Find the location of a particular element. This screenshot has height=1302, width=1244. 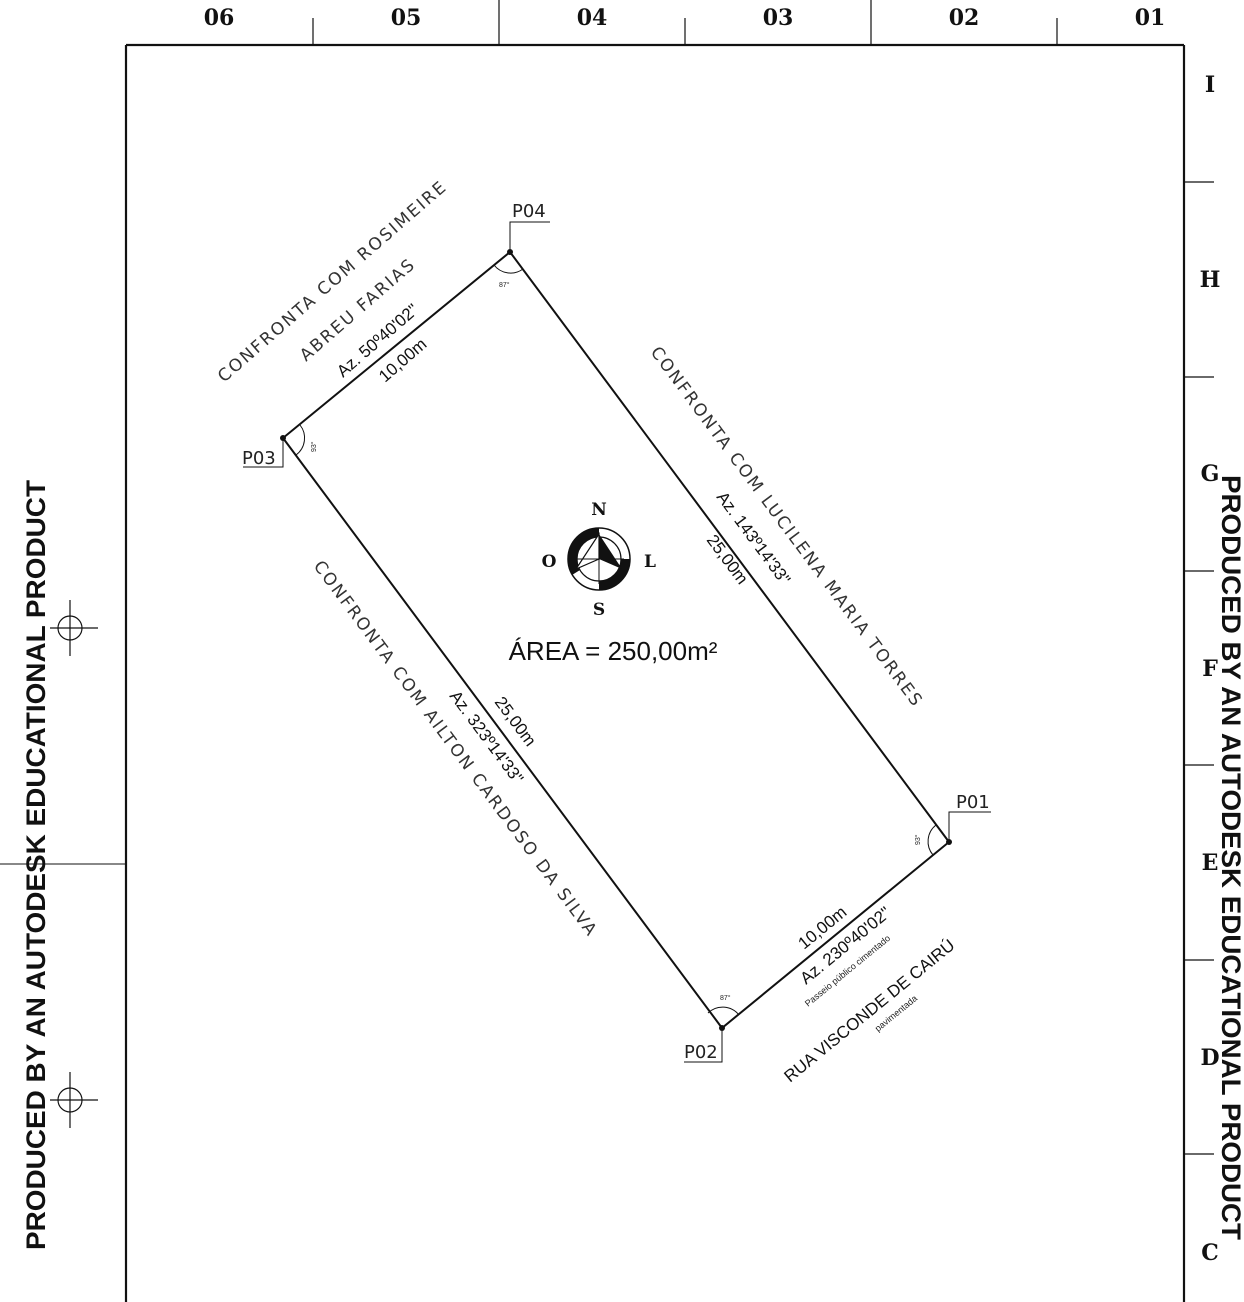

grid-row-f: F is located at coordinates (1210, 669).